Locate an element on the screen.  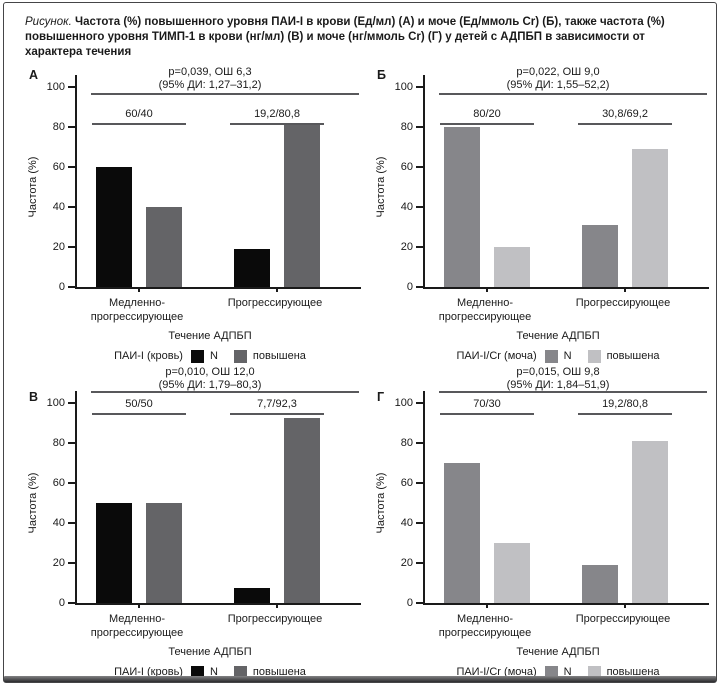
caption-prefix: Рисунок. is located at coordinates (48, 22).